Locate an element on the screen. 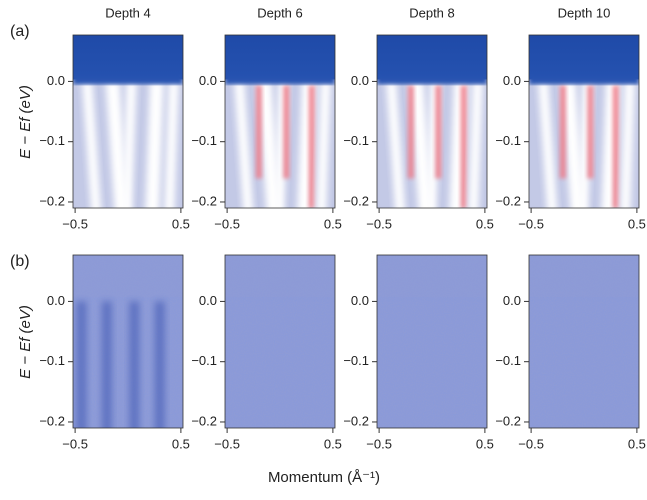  panel-title: Depth 8 is located at coordinates (432, 12).